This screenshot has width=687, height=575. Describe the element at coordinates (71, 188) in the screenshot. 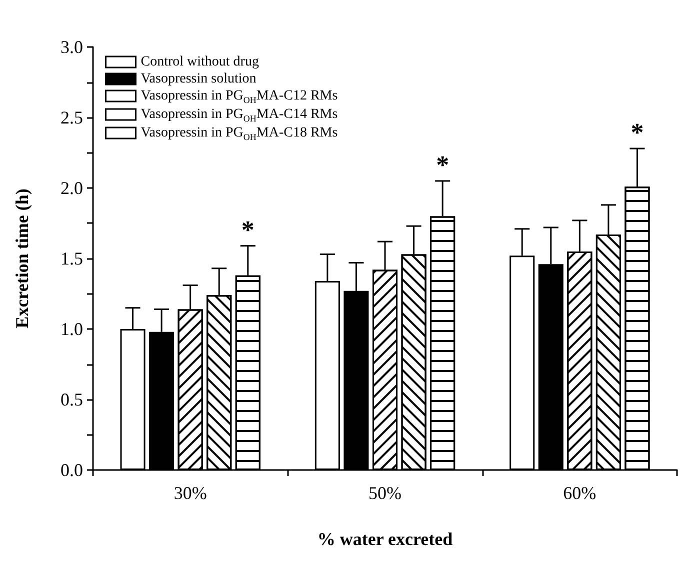

I see `y-tick-label: 2.0` at that location.